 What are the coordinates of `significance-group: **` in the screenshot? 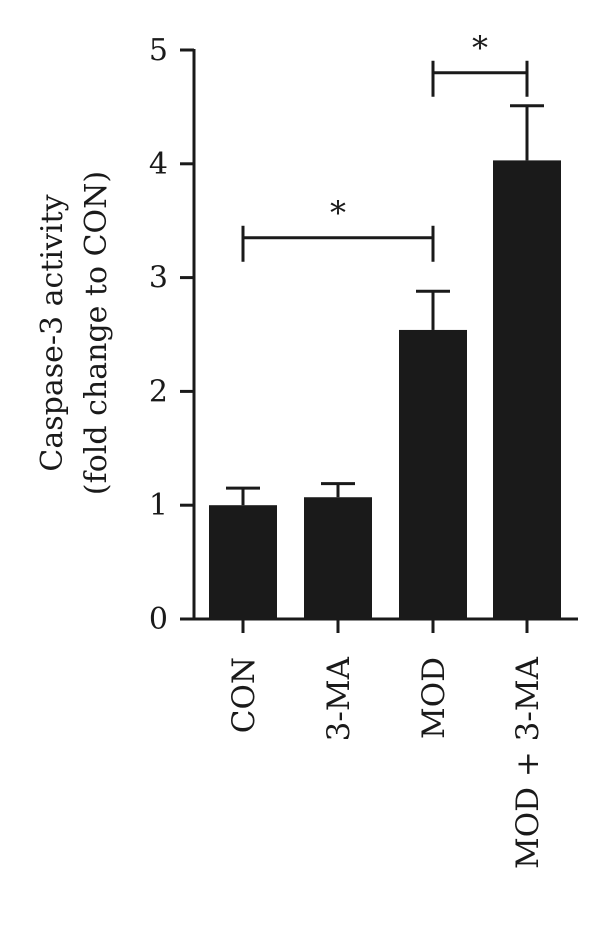 It's located at (385, 145).